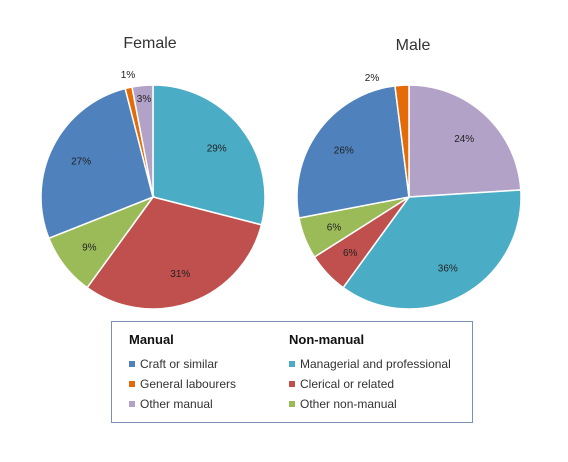 This screenshot has height=462, width=568. I want to click on legend-label: Other non-manual, so click(348, 404).